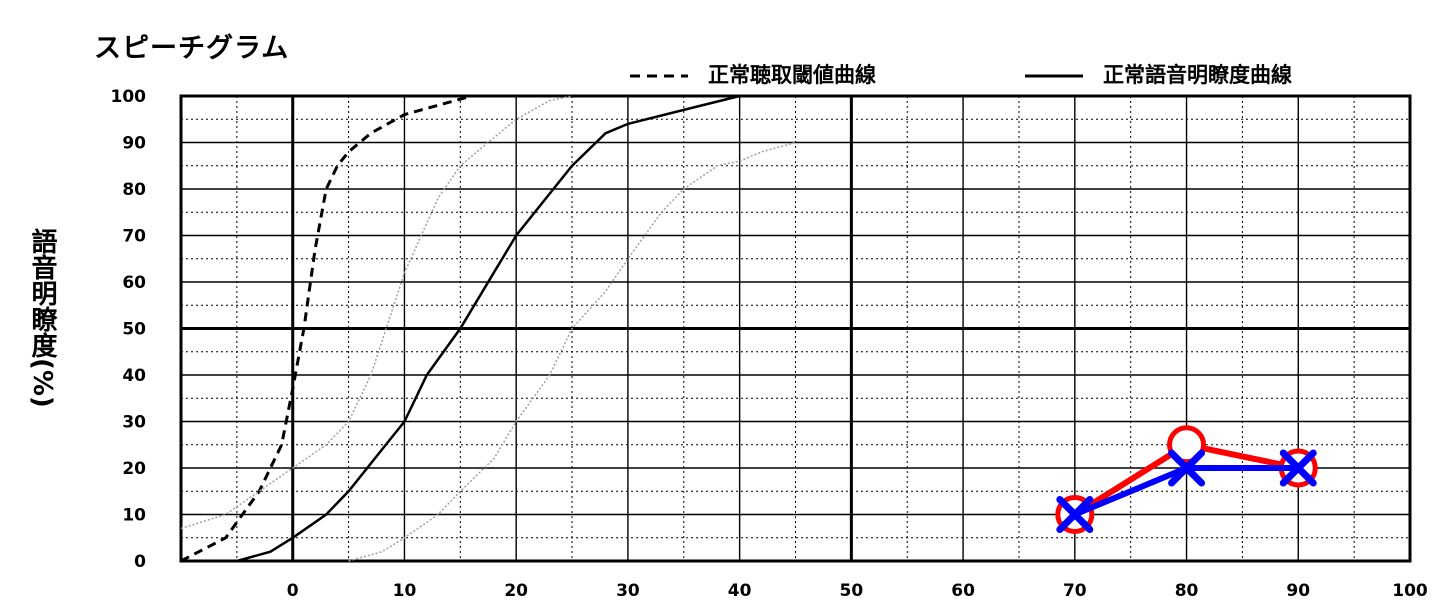 The width and height of the screenshot is (1452, 616). What do you see at coordinates (1075, 591) in the screenshot?
I see `x-tick-label: 70` at bounding box center [1075, 591].